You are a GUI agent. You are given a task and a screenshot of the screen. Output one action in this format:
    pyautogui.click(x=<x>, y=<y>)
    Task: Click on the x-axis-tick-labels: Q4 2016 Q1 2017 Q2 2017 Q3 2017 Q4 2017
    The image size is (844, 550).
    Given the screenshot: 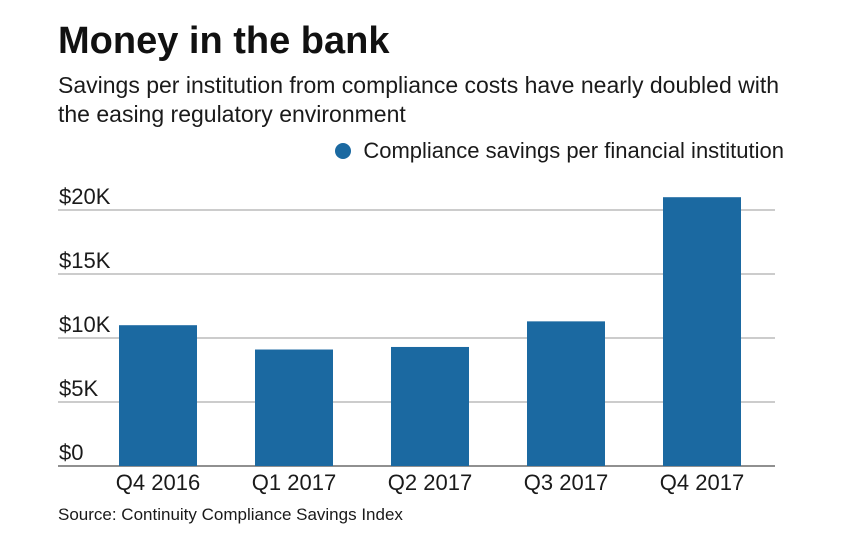 What is the action you would take?
    pyautogui.click(x=430, y=482)
    